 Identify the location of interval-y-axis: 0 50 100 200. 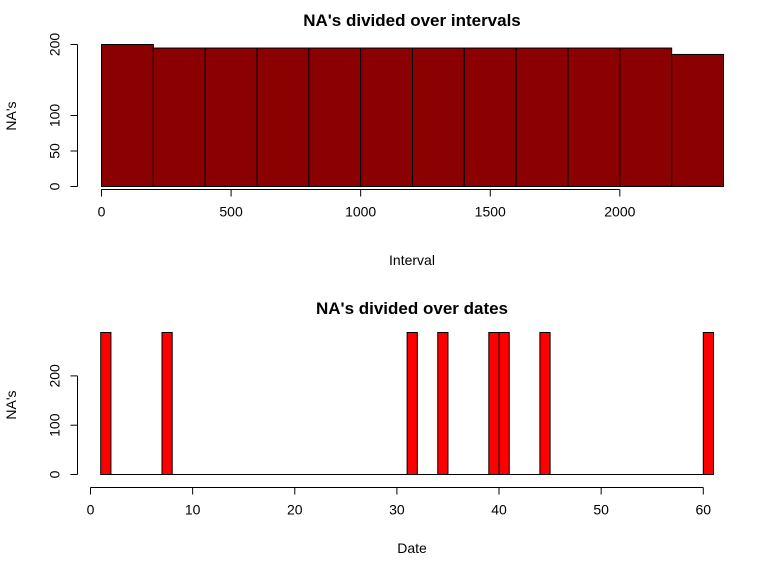
(62, 111).